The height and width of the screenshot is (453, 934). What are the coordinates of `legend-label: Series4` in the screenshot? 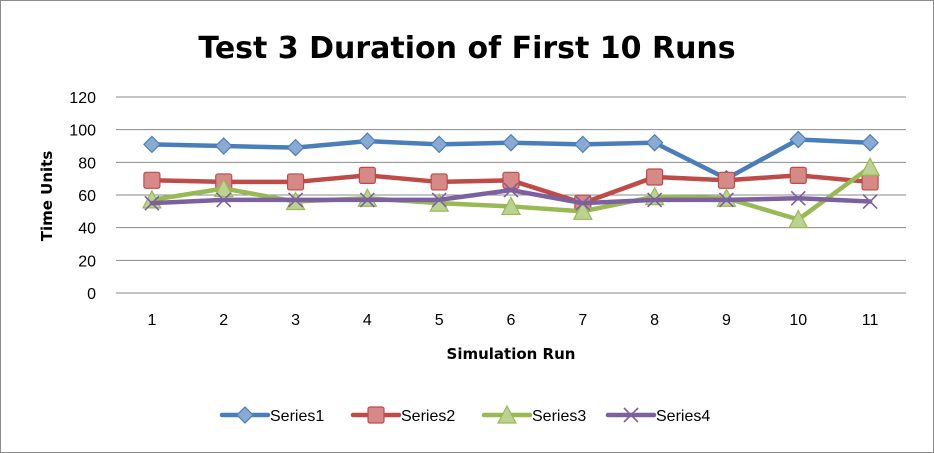 It's located at (683, 416).